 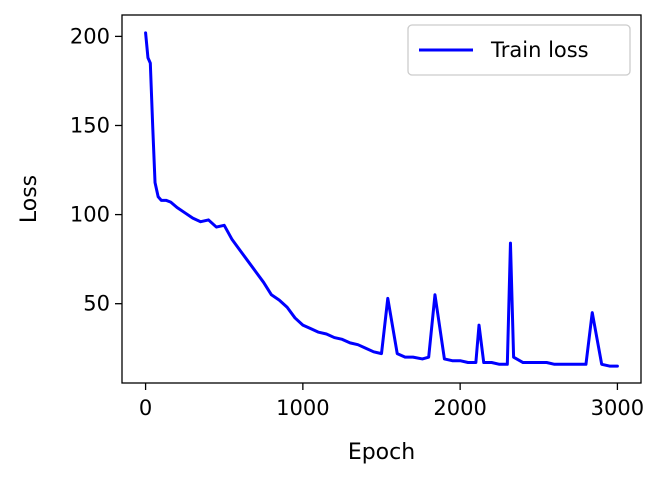 What do you see at coordinates (145, 408) in the screenshot?
I see `x-tick-label: 0` at bounding box center [145, 408].